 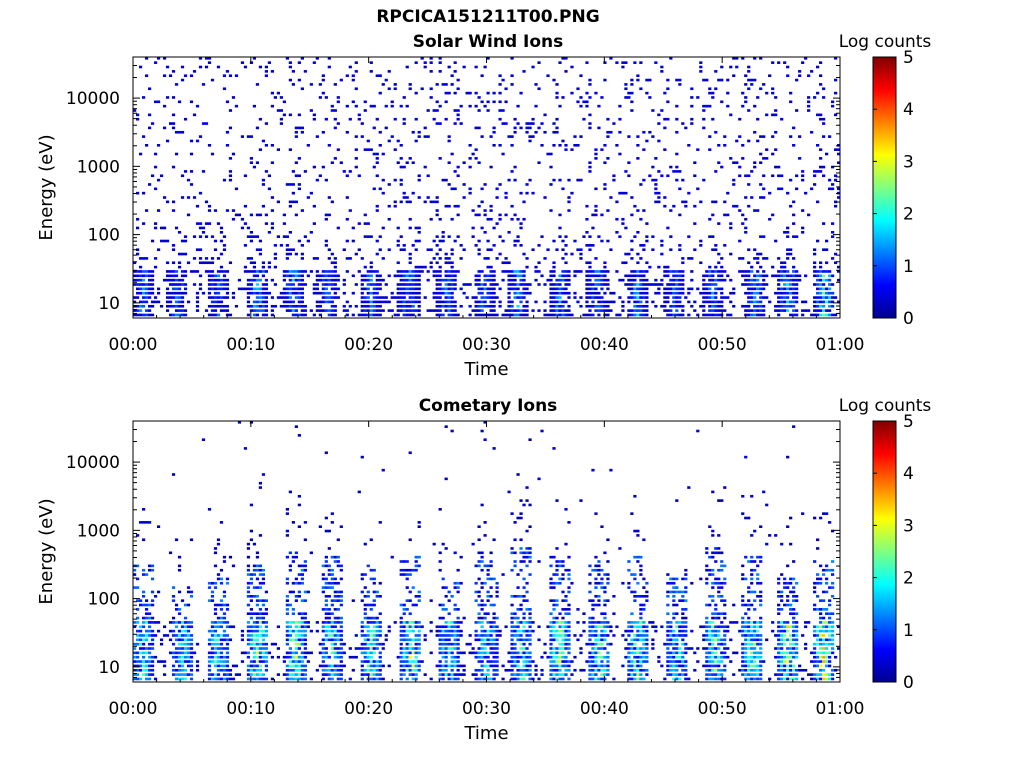 What do you see at coordinates (488, 406) in the screenshot?
I see `panel-title-cometary: Cometary Ions` at bounding box center [488, 406].